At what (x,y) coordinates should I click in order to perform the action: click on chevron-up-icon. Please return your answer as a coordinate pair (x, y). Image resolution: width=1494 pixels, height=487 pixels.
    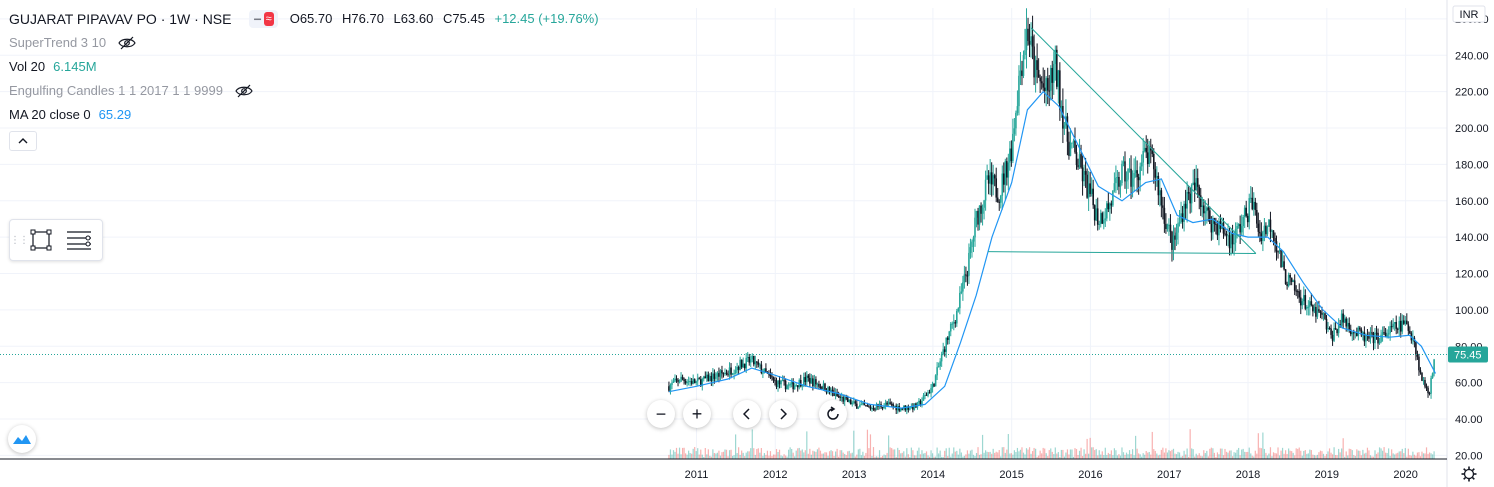
    Looking at the image, I should click on (23, 141).